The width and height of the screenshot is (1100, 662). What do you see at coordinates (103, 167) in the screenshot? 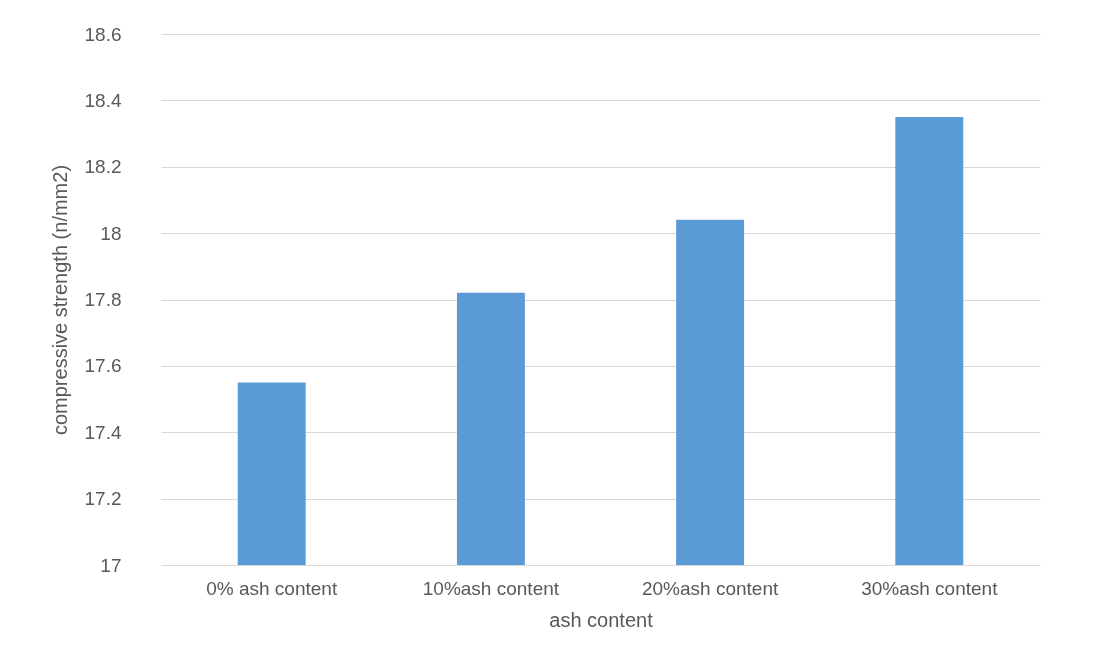
I see `y-tick-label: 18.2` at bounding box center [103, 167].